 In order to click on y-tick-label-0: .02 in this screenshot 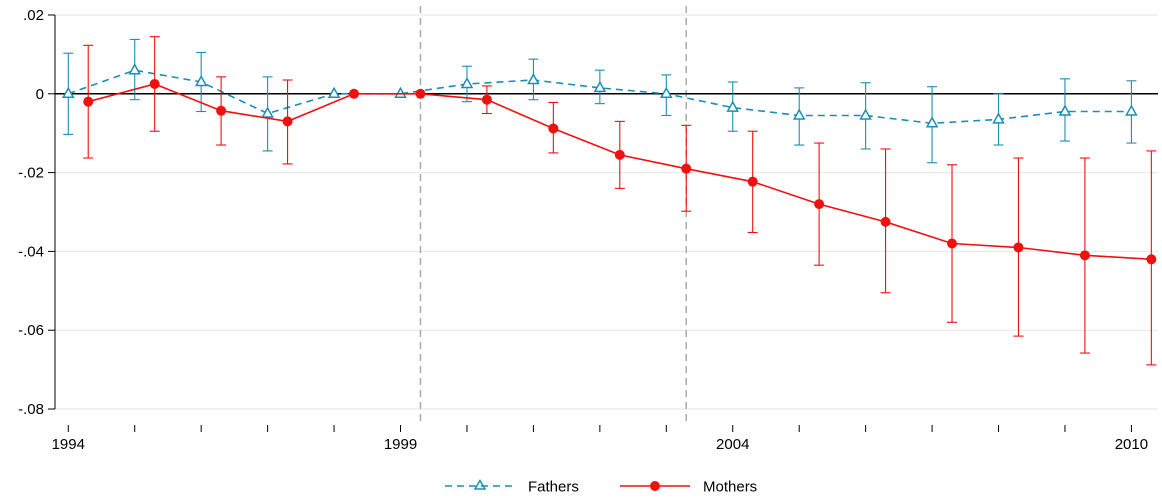, I will do `click(33, 15)`.